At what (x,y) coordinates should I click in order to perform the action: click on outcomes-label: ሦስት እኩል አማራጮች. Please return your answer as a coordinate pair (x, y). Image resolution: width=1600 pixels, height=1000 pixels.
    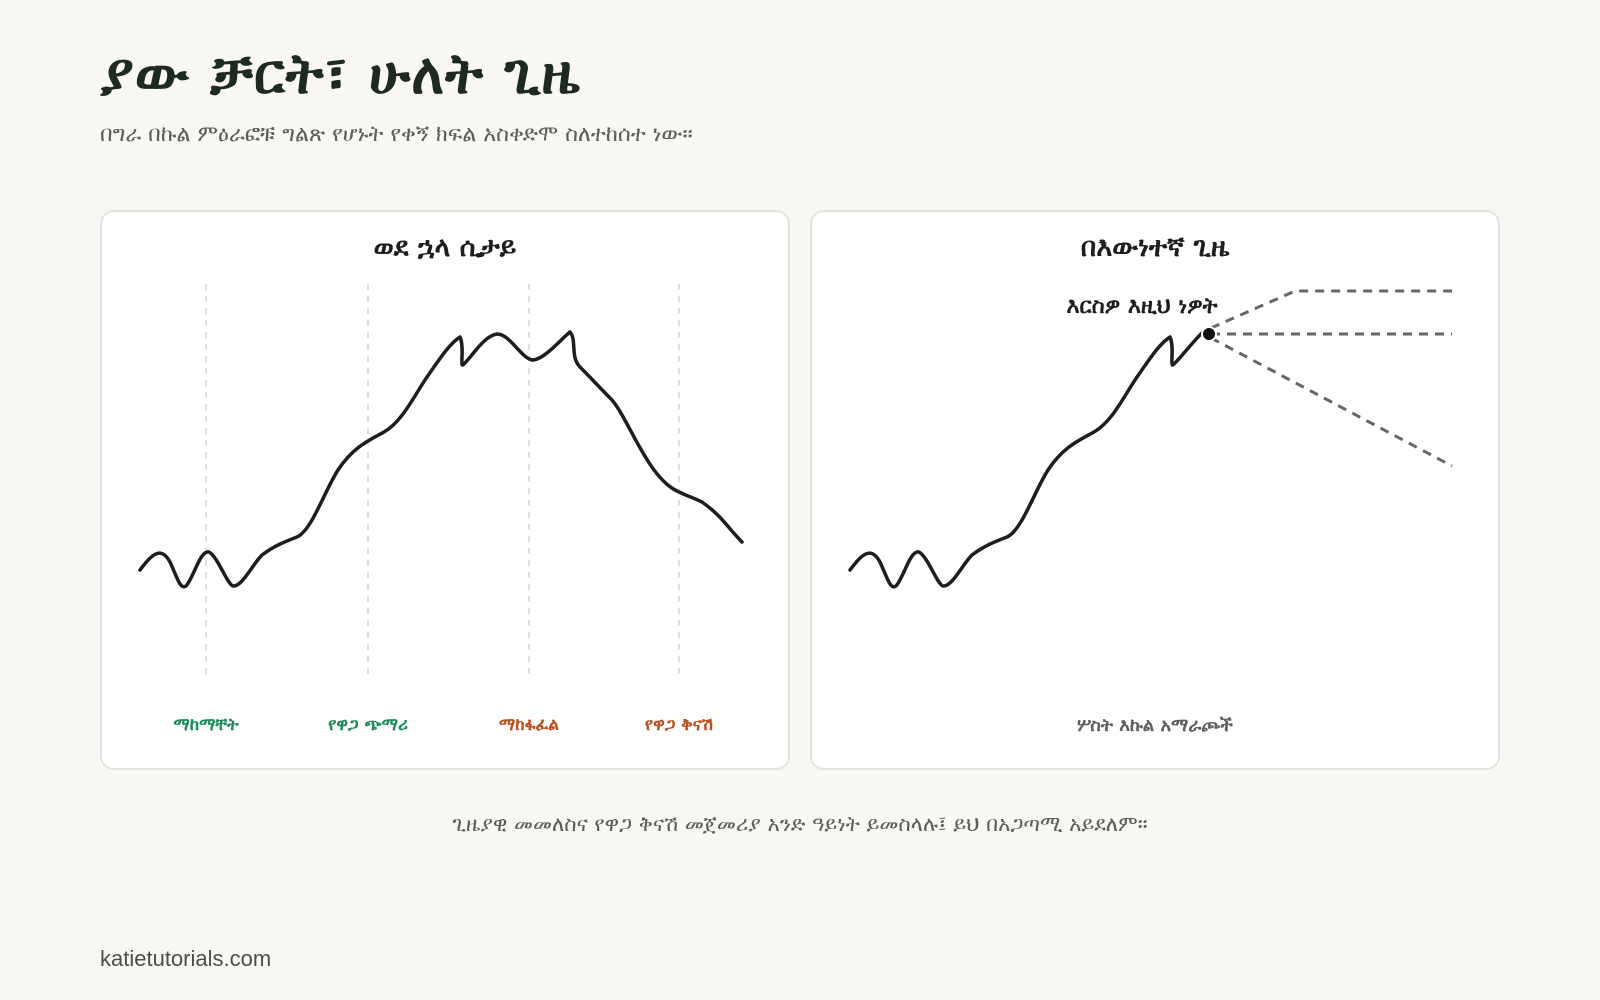
    Looking at the image, I should click on (1155, 725).